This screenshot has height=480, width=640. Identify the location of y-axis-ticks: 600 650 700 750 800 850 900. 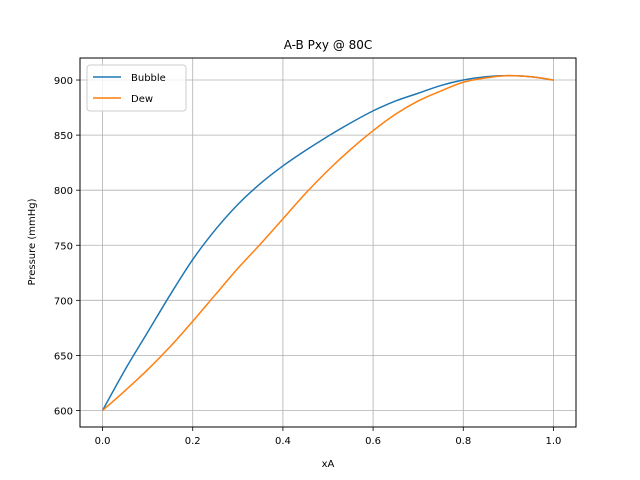
(67, 246).